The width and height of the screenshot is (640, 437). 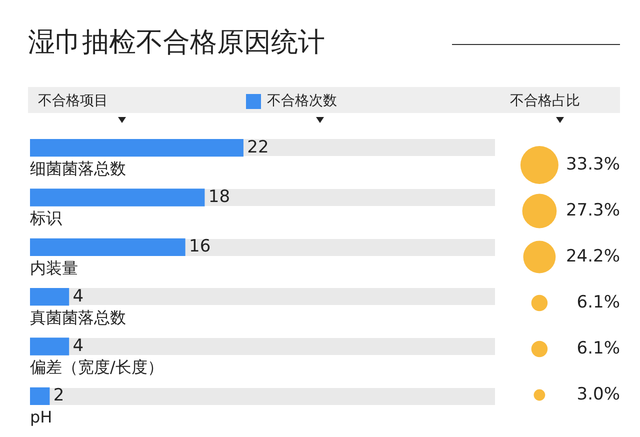 What do you see at coordinates (593, 210) in the screenshot?
I see `data-label: 27.3%` at bounding box center [593, 210].